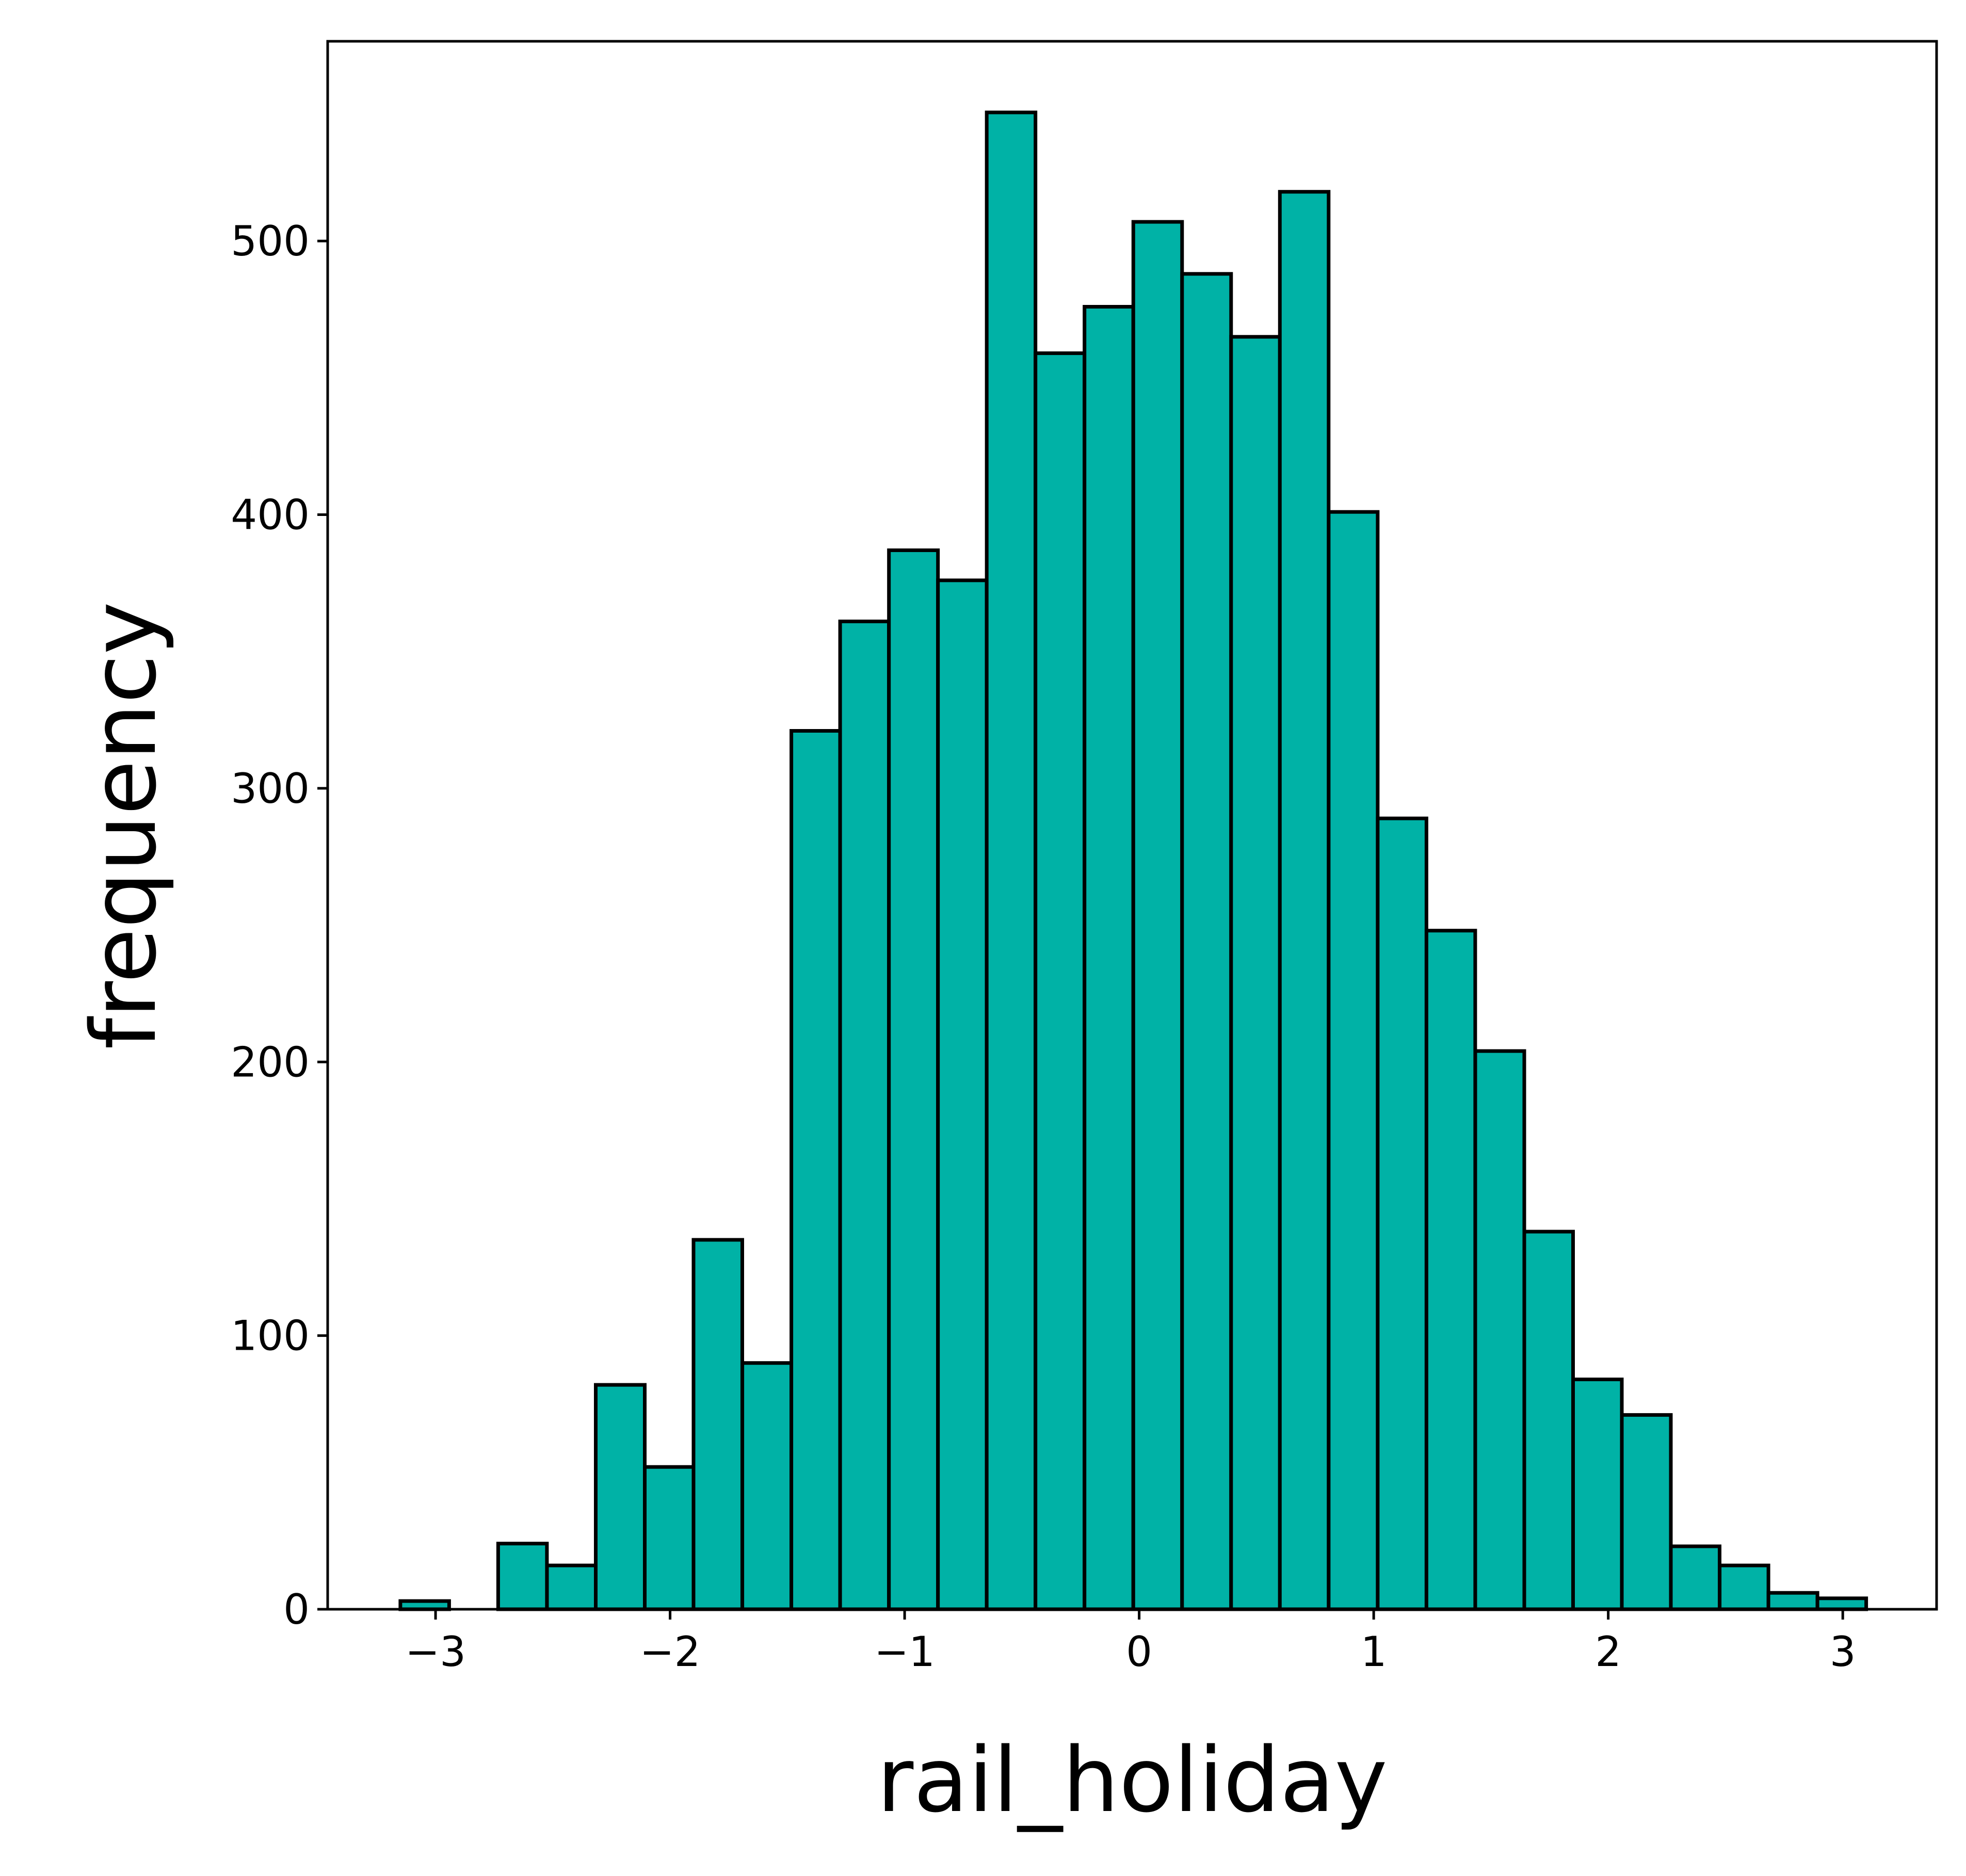  Describe the element at coordinates (1843, 1652) in the screenshot. I see `x-tick-label: 3` at that location.